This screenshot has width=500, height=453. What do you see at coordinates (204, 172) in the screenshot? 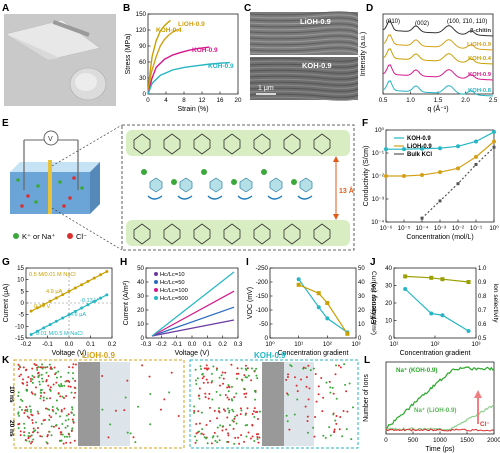
I see `cation-ion` at bounding box center [204, 172].